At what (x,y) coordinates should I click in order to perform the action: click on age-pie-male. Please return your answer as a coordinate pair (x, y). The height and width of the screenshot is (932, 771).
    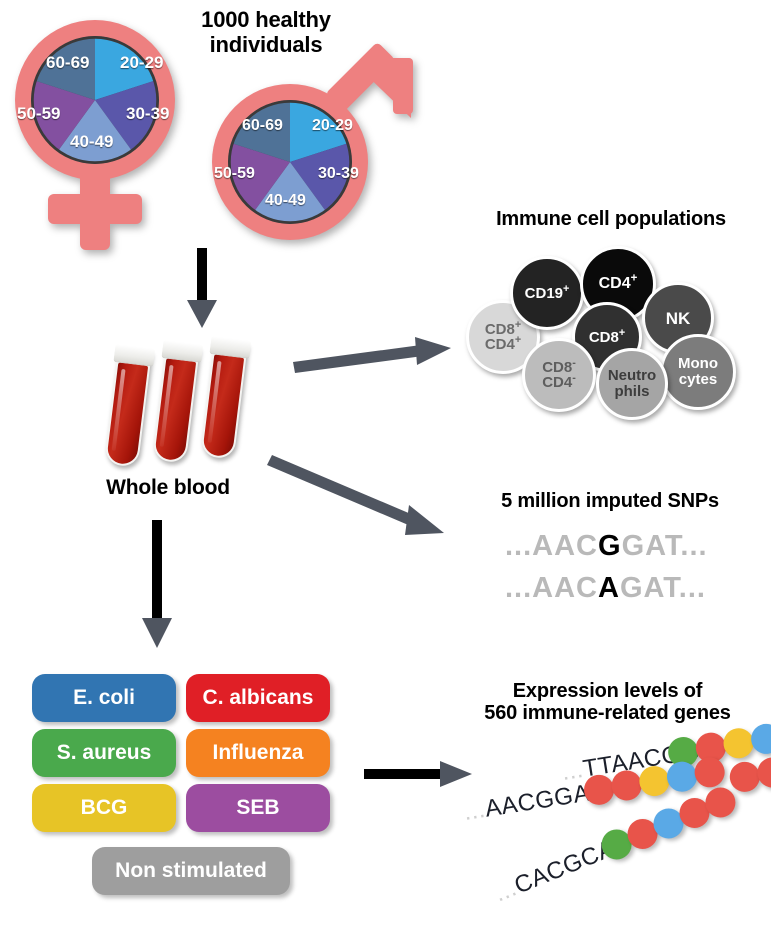
    Looking at the image, I should click on (290, 162).